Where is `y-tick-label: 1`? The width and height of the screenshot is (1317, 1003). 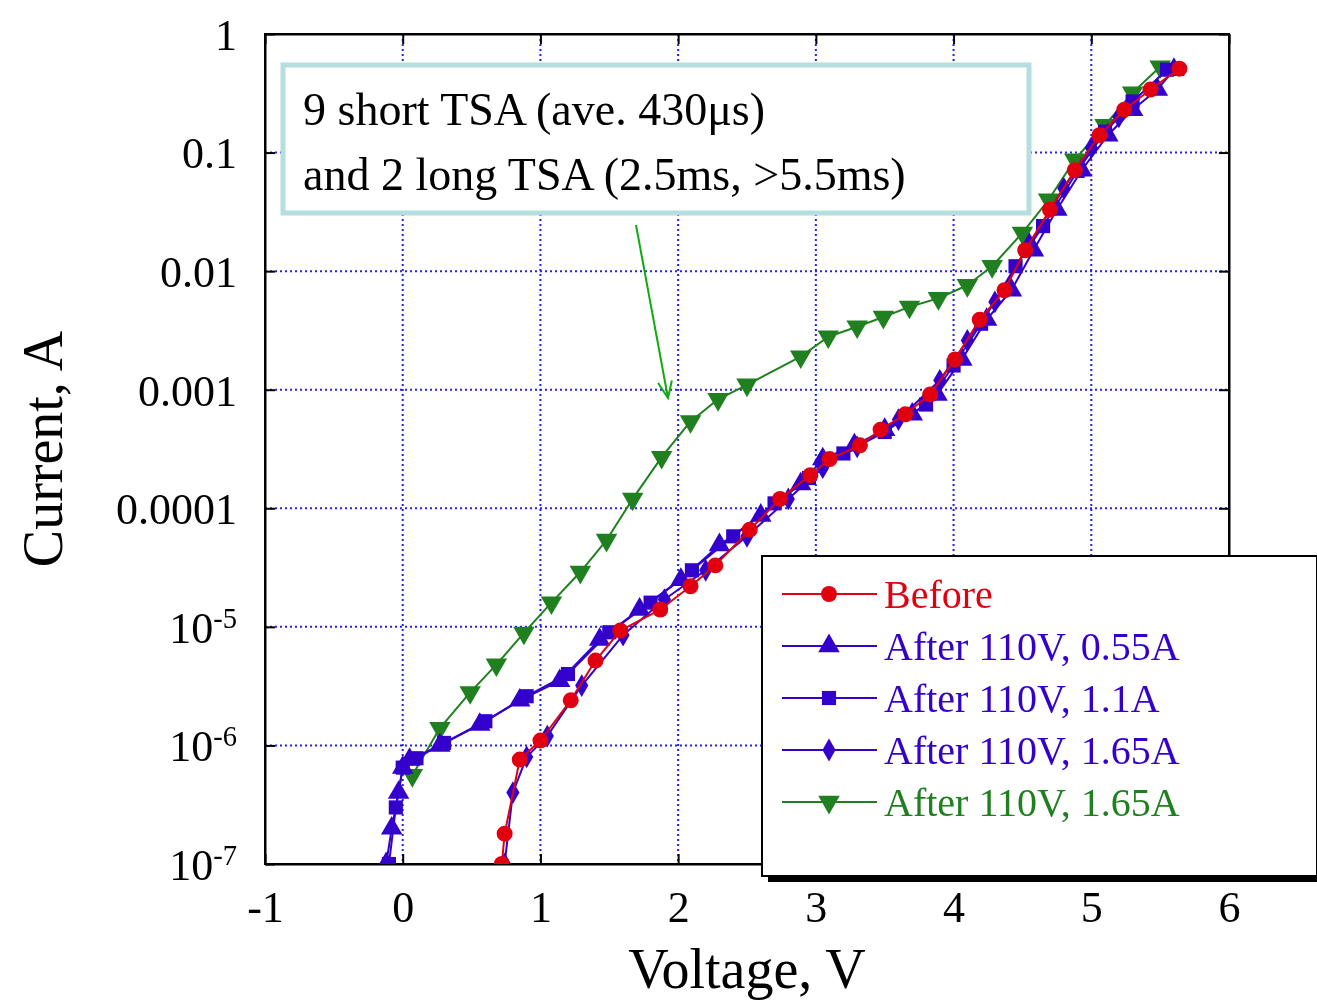 y-tick-label: 1 is located at coordinates (226, 35).